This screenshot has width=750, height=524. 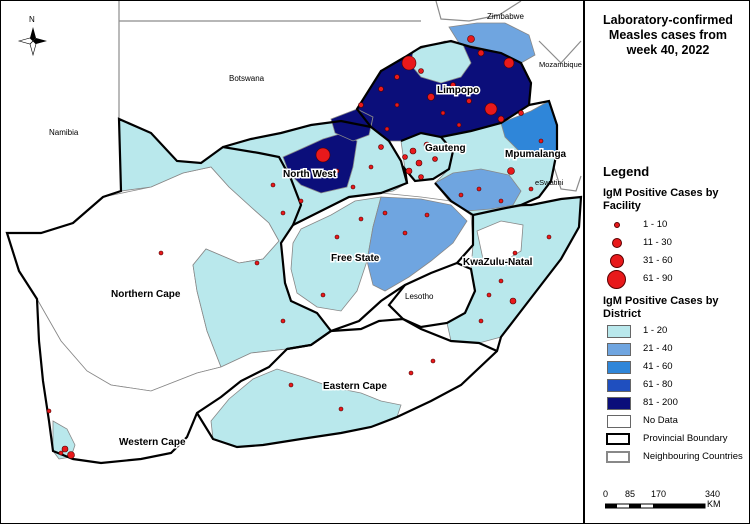 I want to click on district-class-label: No Data, so click(x=660, y=420).